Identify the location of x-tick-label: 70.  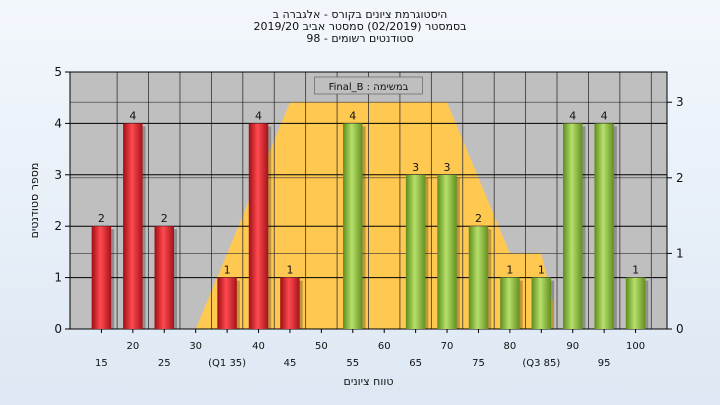
(447, 346).